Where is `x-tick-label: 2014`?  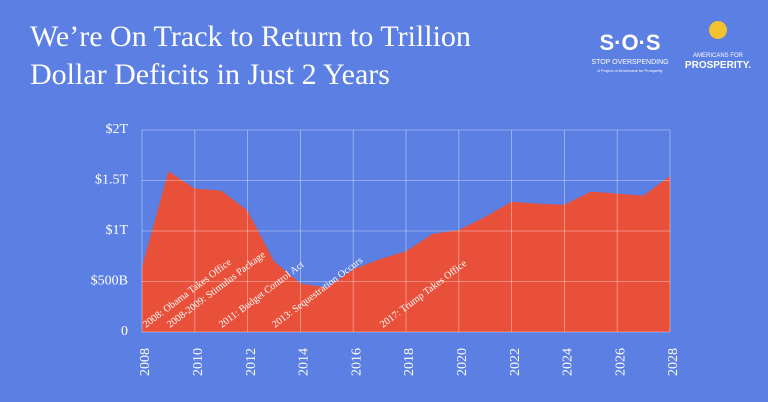
x-tick-label: 2014 is located at coordinates (304, 362).